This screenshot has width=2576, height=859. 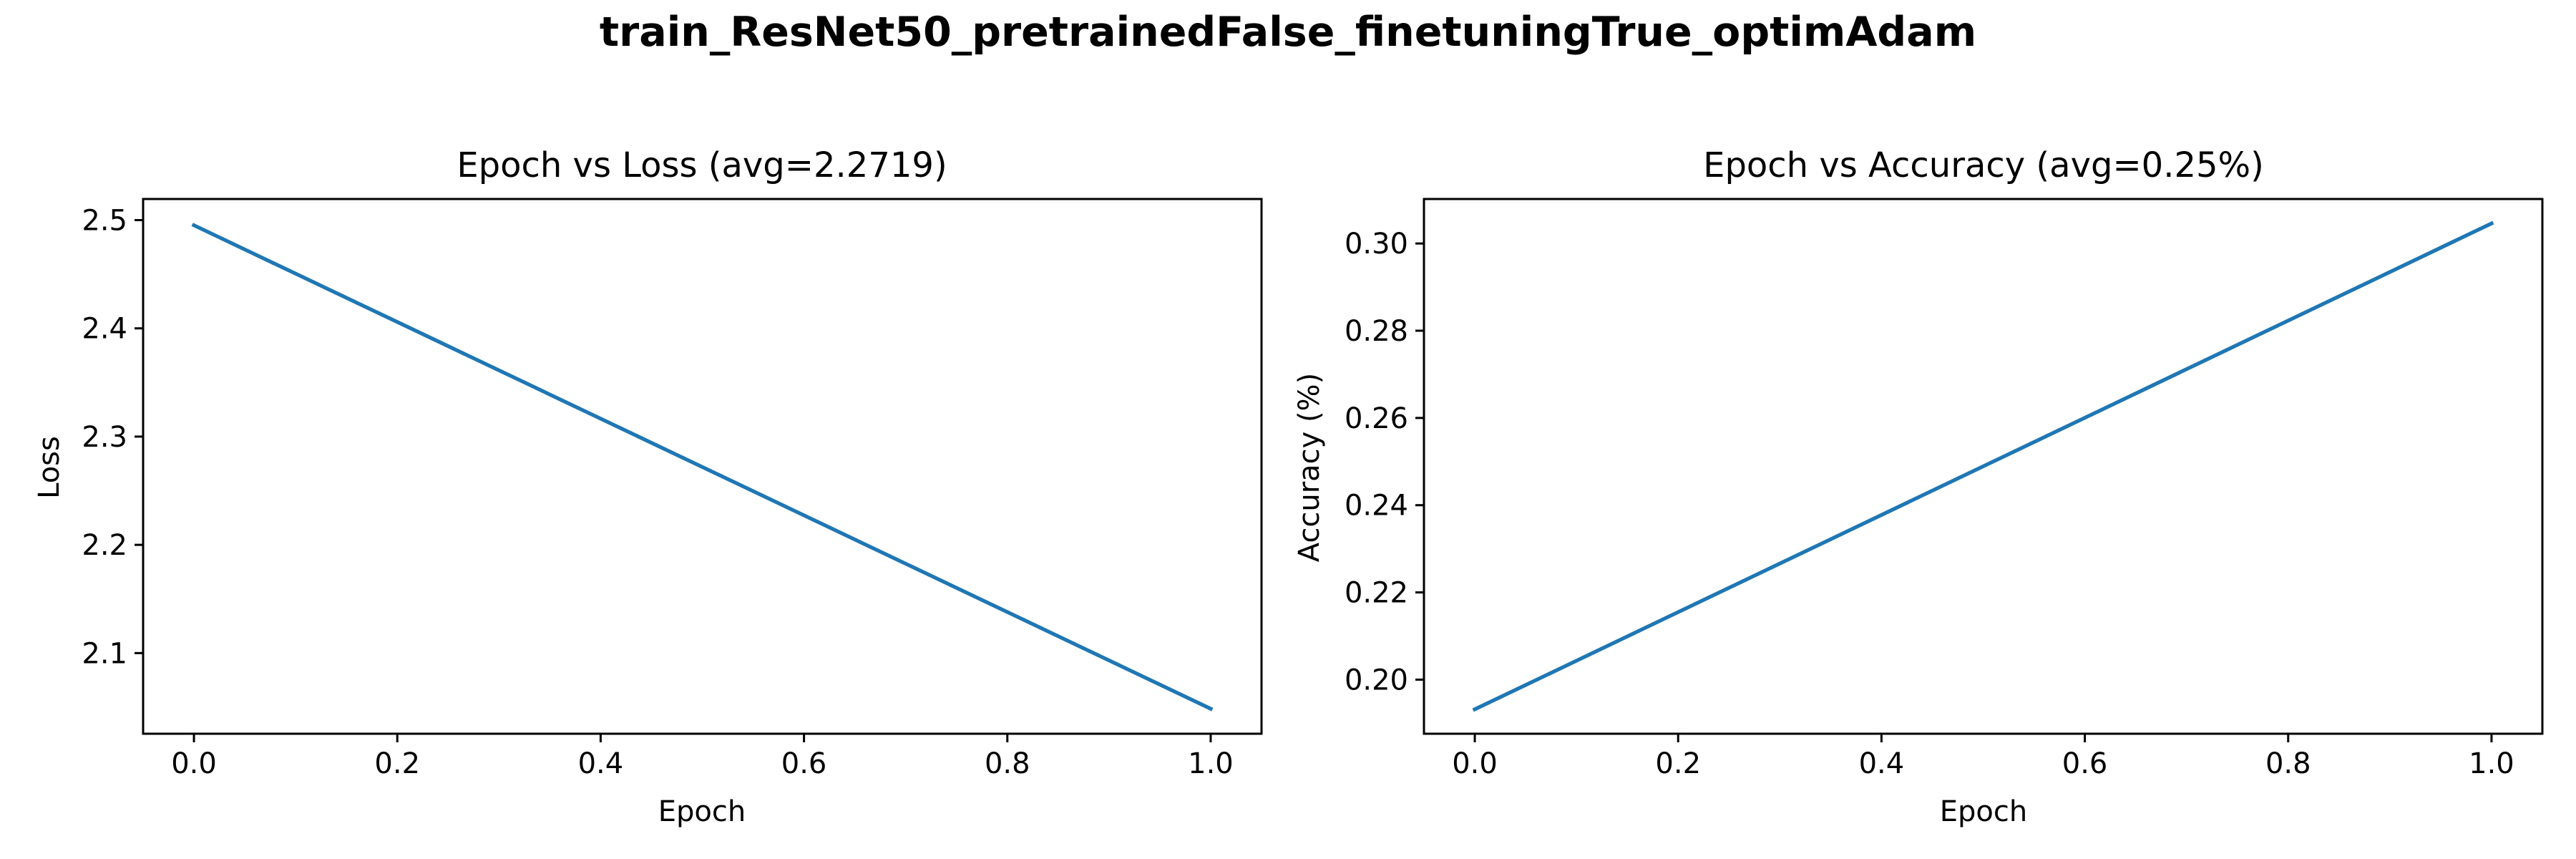 What do you see at coordinates (1211, 763) in the screenshot?
I see `loss-x-tick-label: 1.0` at bounding box center [1211, 763].